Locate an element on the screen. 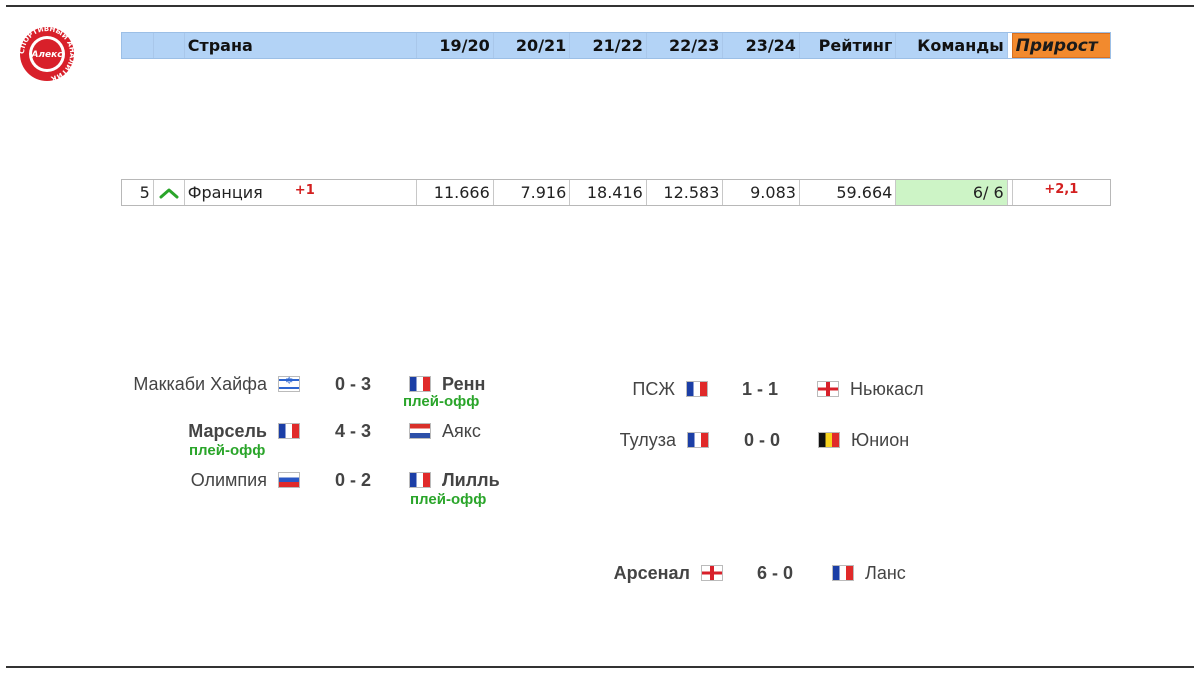 Image resolution: width=1200 pixels, height=675 pixels. header-season-4: 22/23 is located at coordinates (685, 45).